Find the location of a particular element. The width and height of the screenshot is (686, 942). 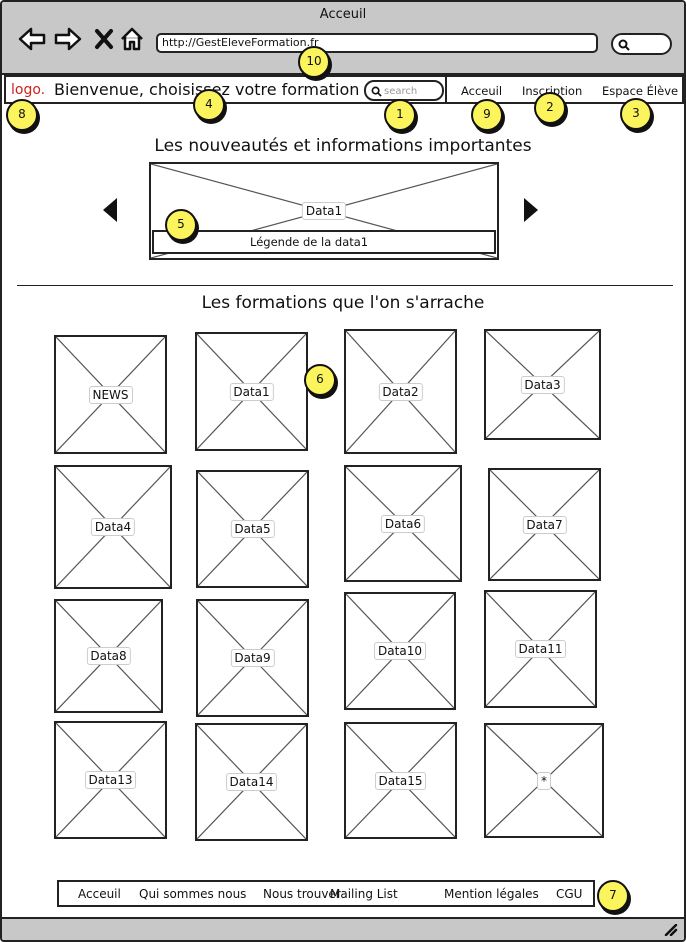

nav-link-espace-eleve: Espace Élève is located at coordinates (640, 91).